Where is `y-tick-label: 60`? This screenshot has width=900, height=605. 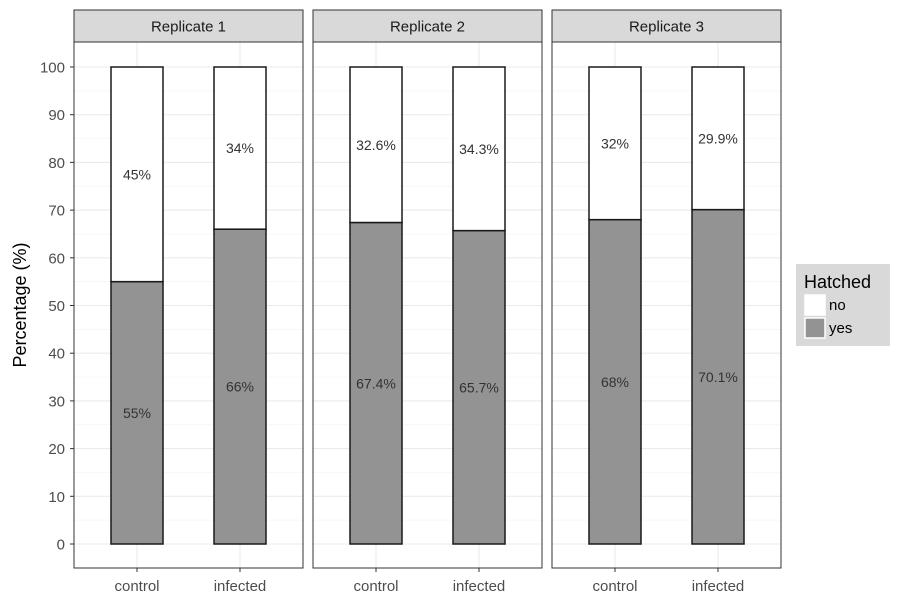 y-tick-label: 60 is located at coordinates (56, 258).